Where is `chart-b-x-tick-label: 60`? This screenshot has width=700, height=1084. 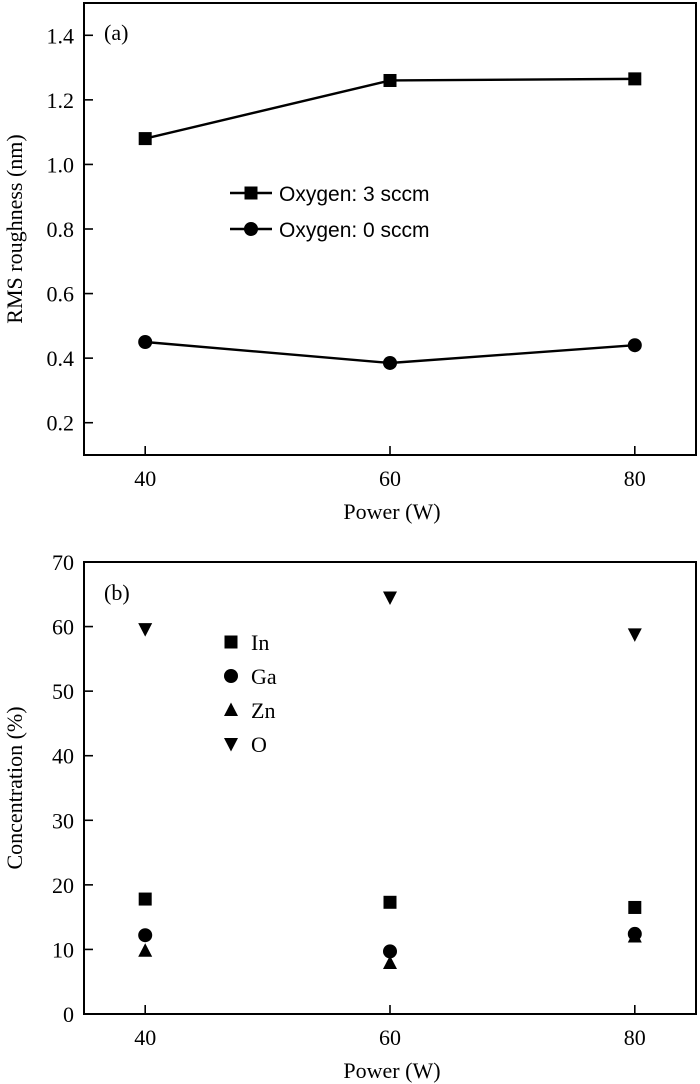 chart-b-x-tick-label: 60 is located at coordinates (390, 1037).